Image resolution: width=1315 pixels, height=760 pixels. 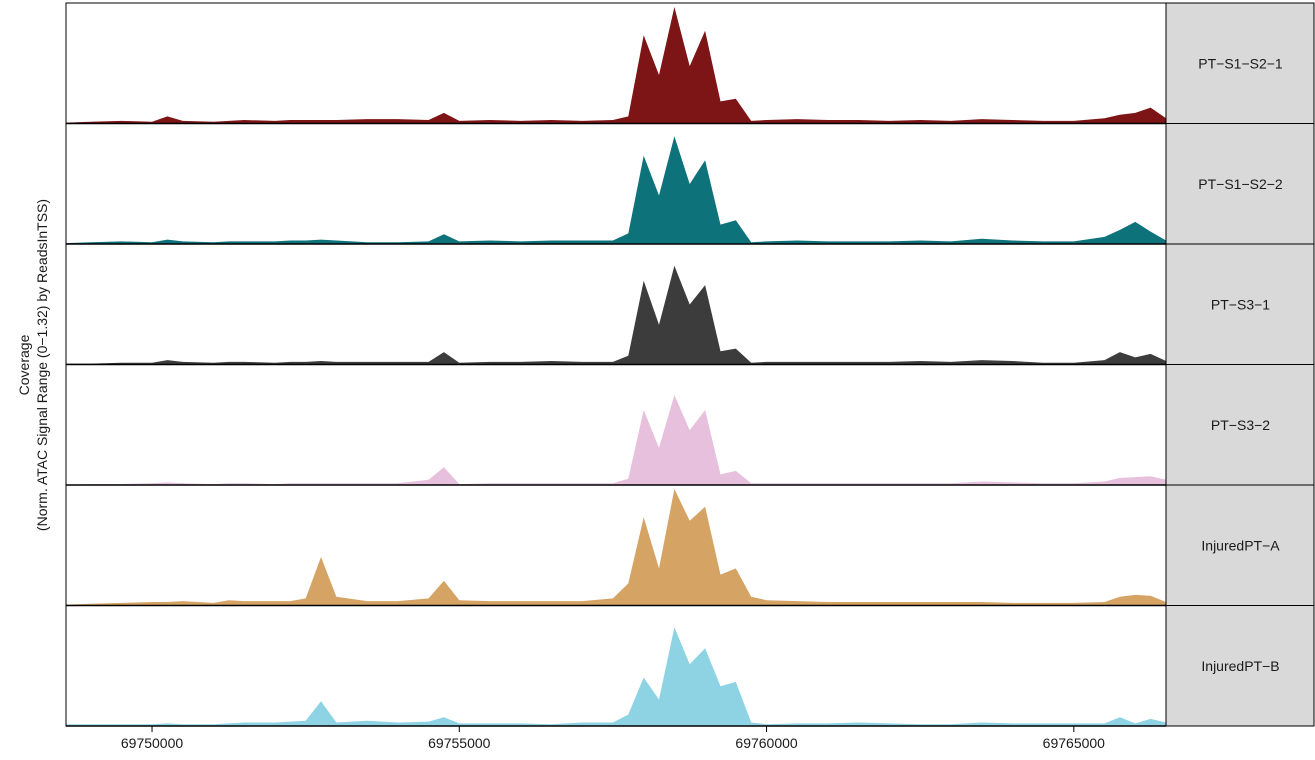 What do you see at coordinates (152, 743) in the screenshot?
I see `x-tick-label: 69750000` at bounding box center [152, 743].